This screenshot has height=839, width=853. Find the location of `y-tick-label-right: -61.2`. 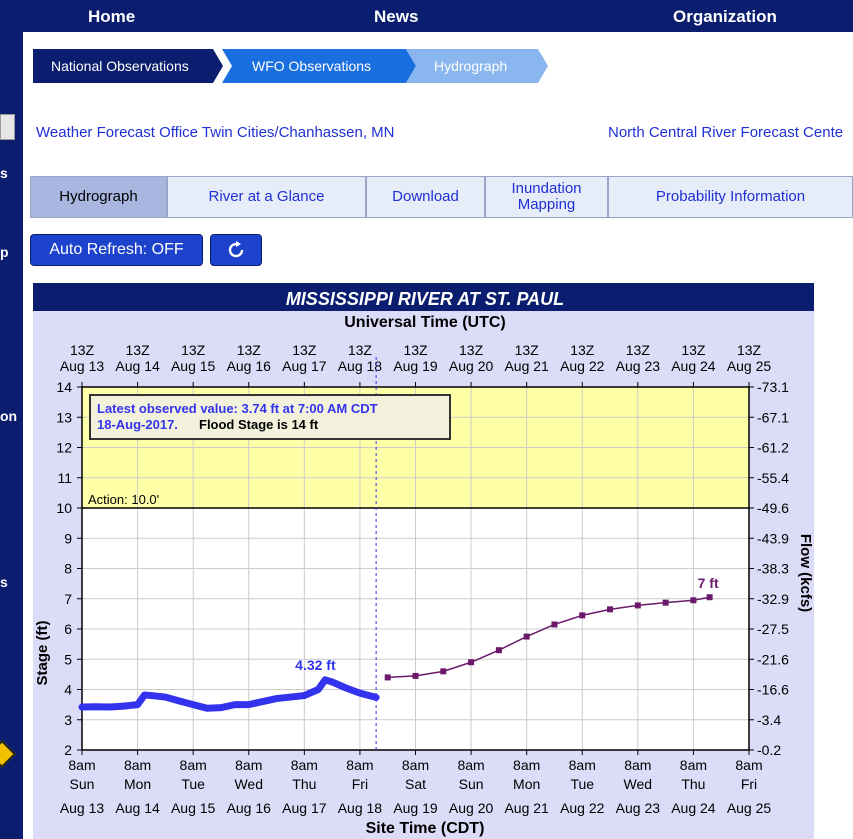

y-tick-label-right: -61.2 is located at coordinates (773, 448).